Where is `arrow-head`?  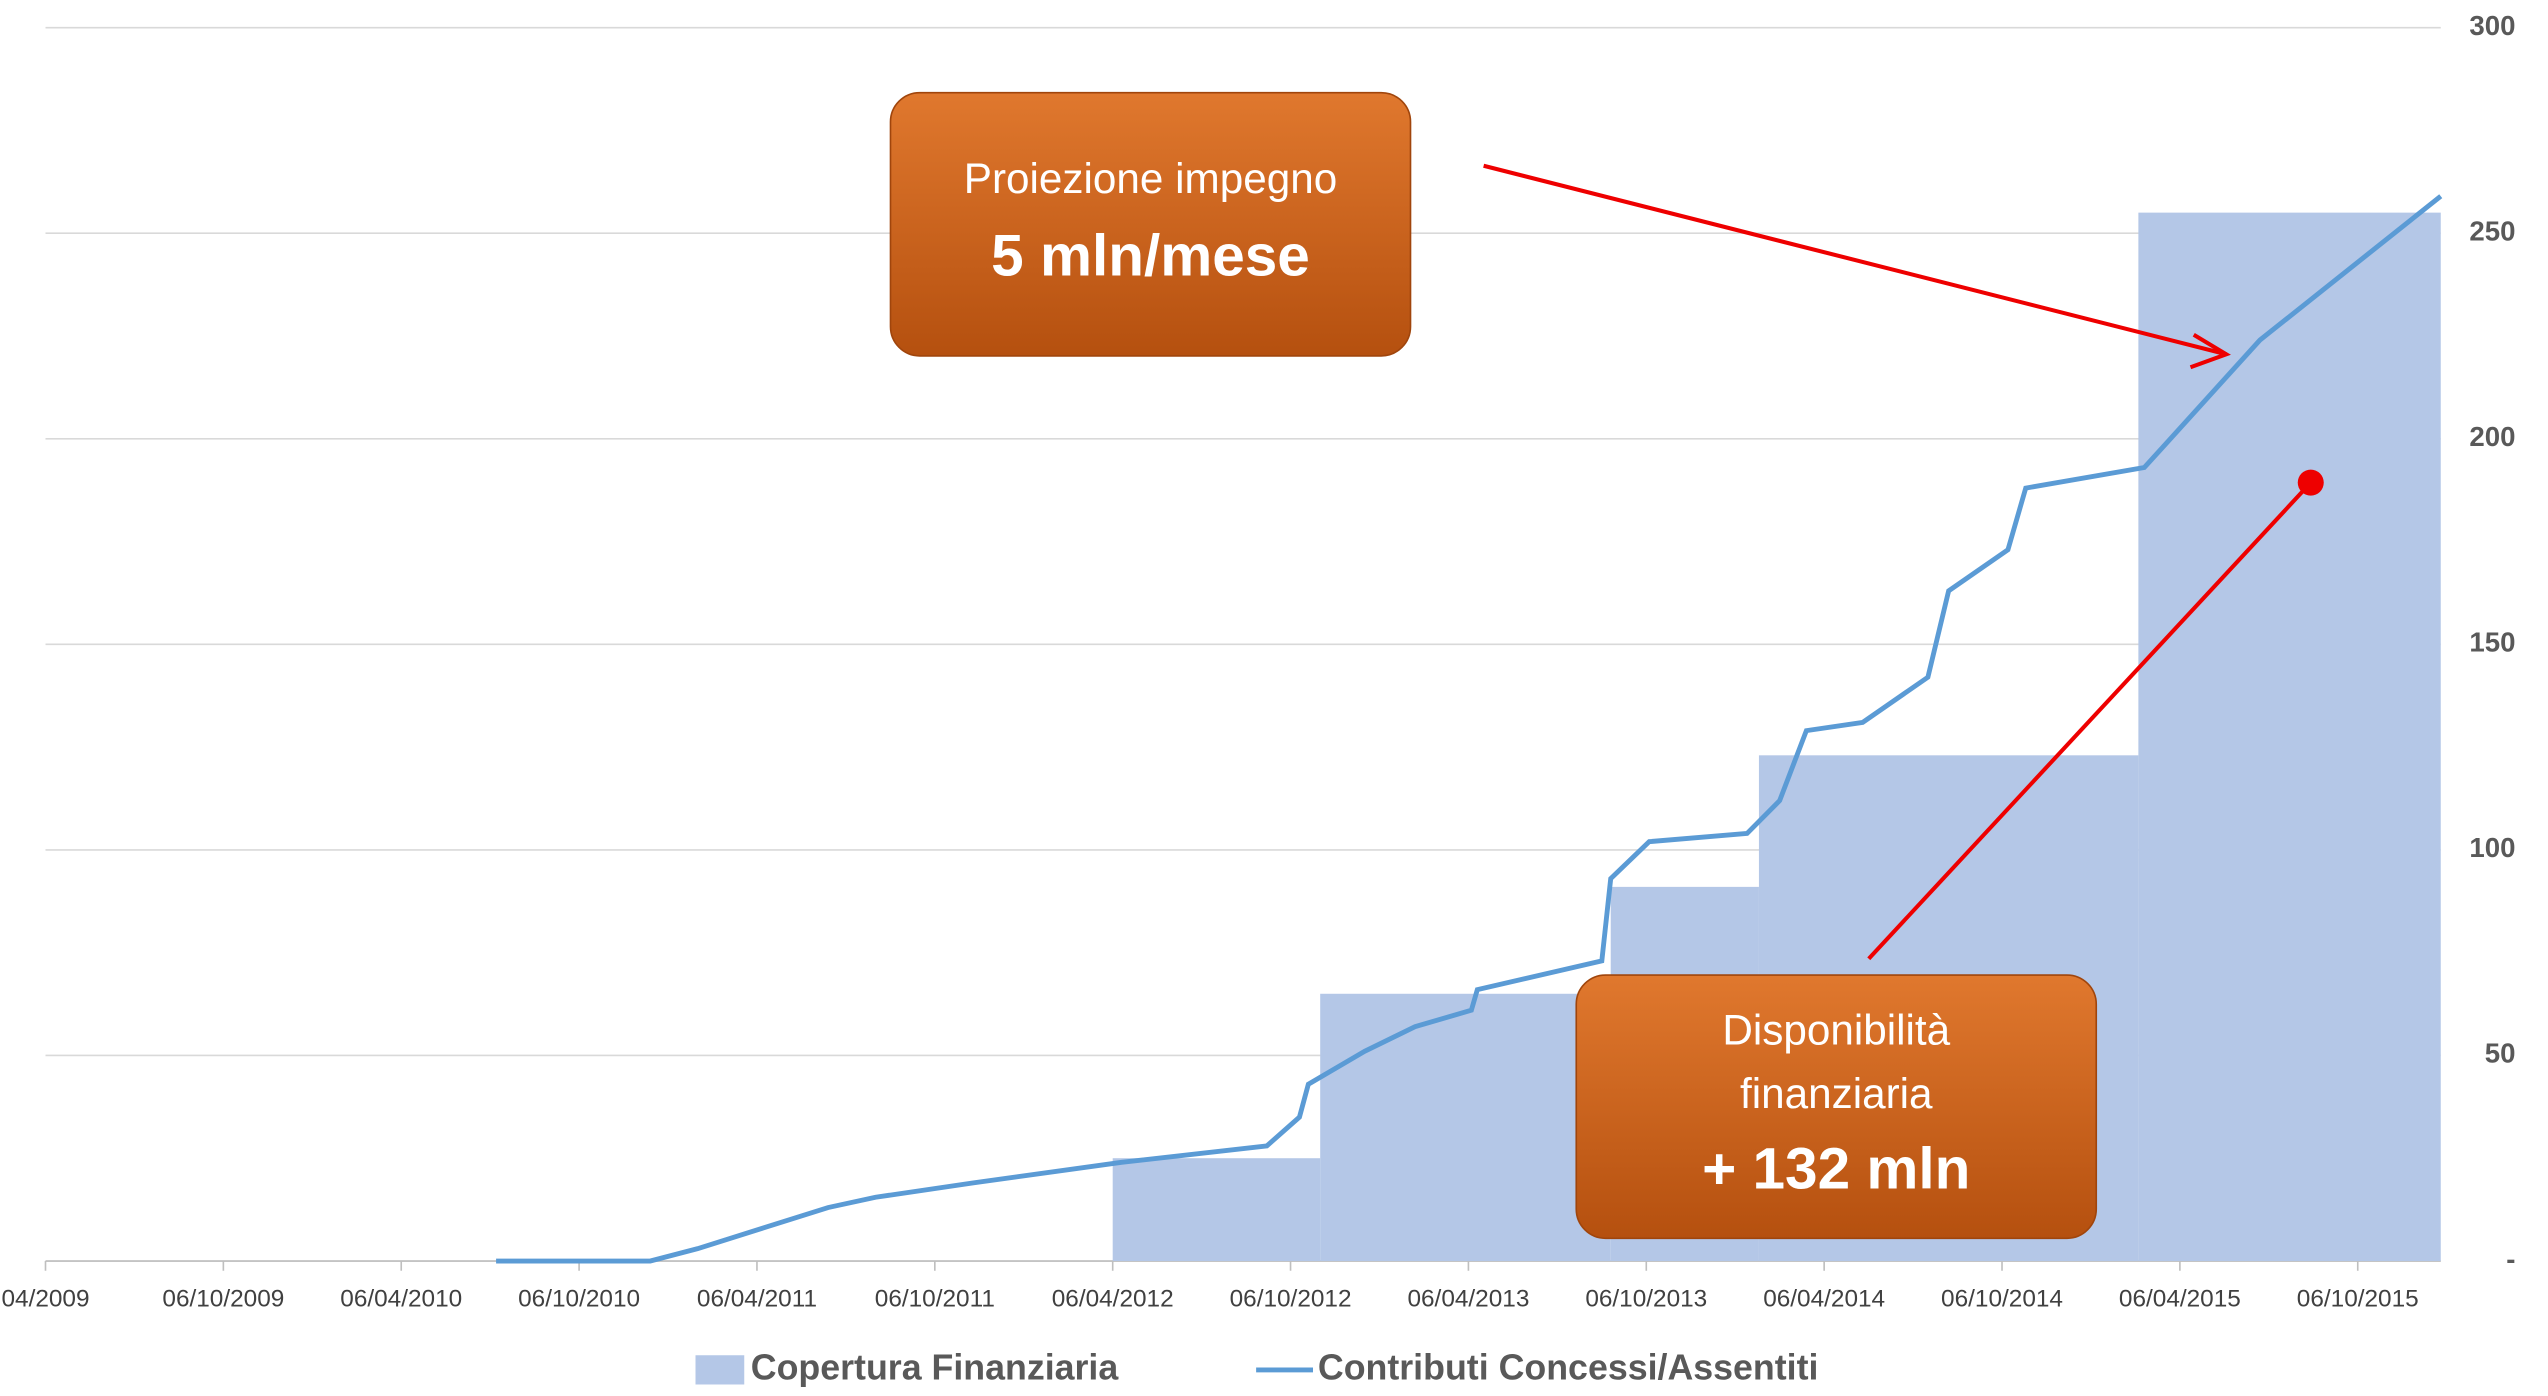
arrow-head is located at coordinates (2210, 351).